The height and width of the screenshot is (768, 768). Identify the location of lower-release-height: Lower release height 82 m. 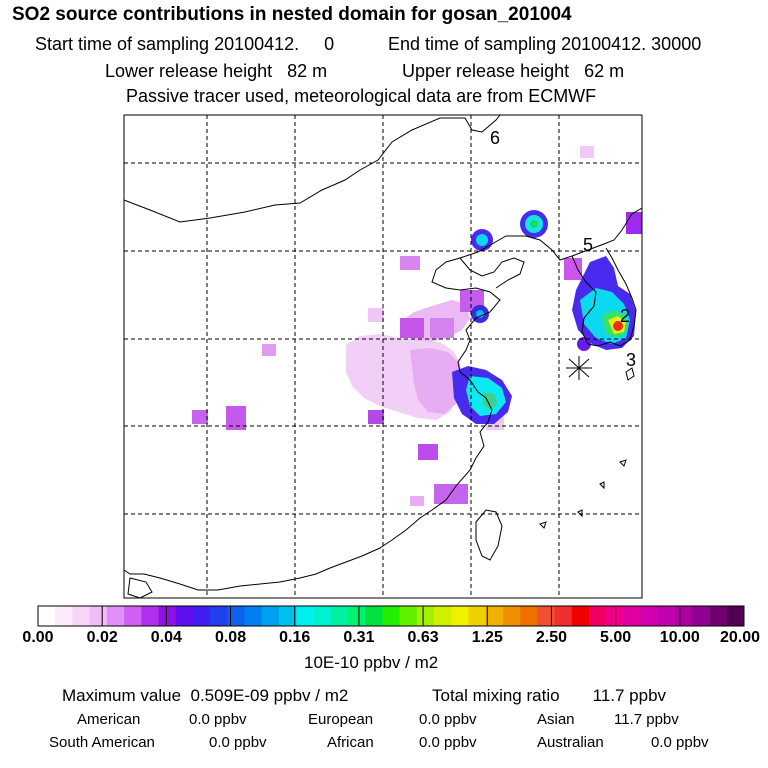
(216, 71).